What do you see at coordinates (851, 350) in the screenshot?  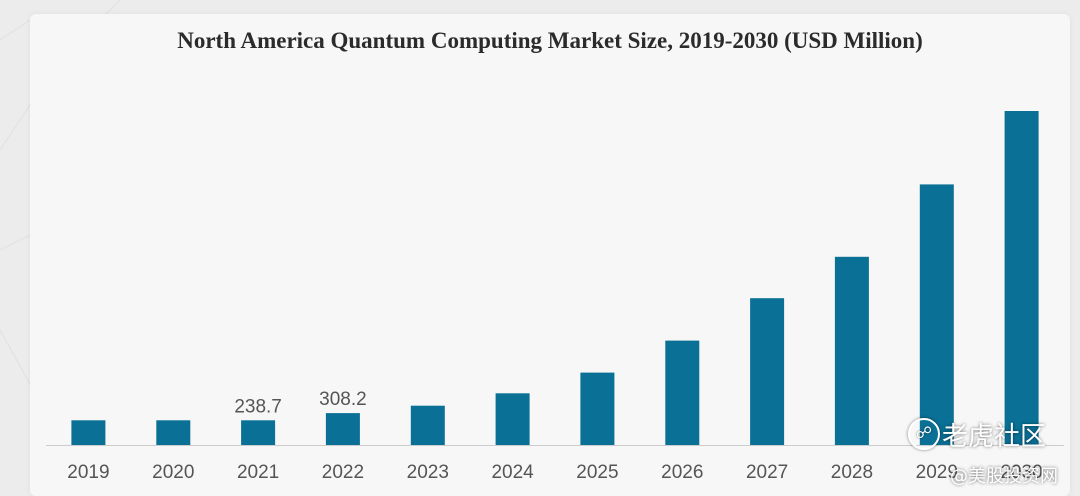 I see `bar-2028` at bounding box center [851, 350].